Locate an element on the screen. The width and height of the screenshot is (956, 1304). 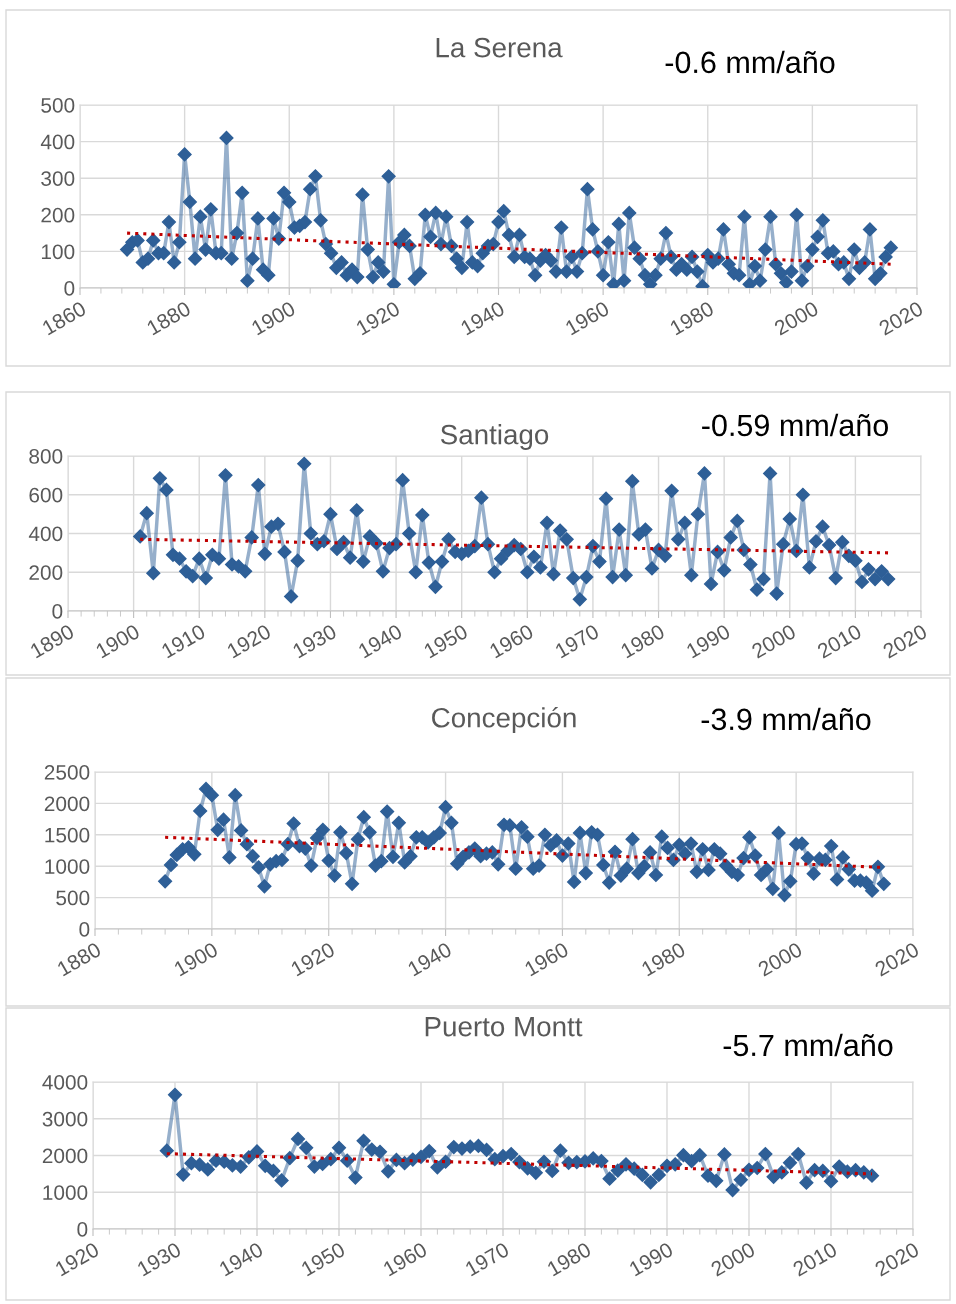
text: -5.7 mm/año is located at coordinates (808, 1045).